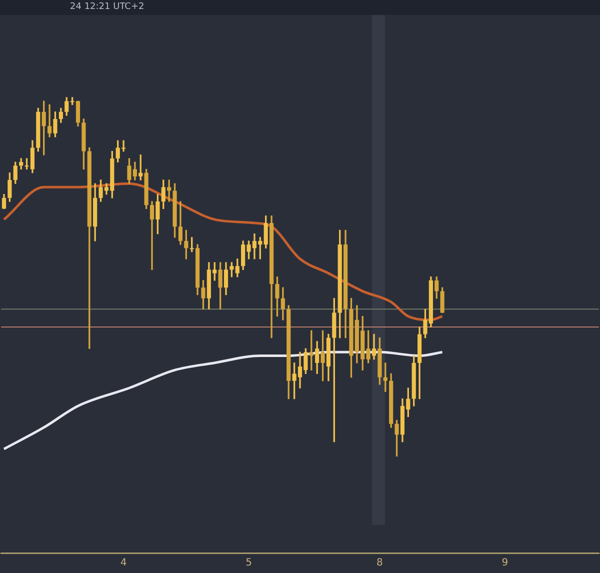 This screenshot has width=600, height=573. What do you see at coordinates (300, 7) in the screenshot?
I see `chart-subtitle: 24 12:21 UTC+2` at bounding box center [300, 7].